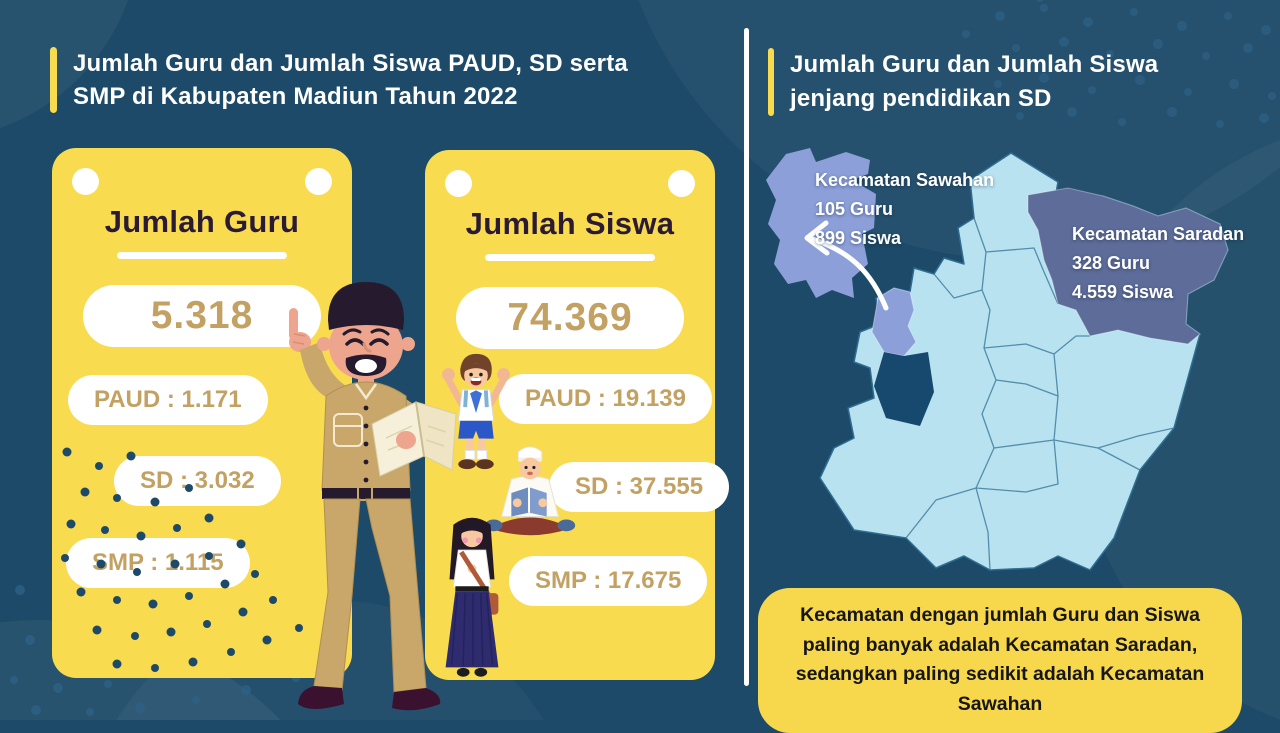  I want to click on guru-sd-stat: SD : 3.032, so click(197, 481).